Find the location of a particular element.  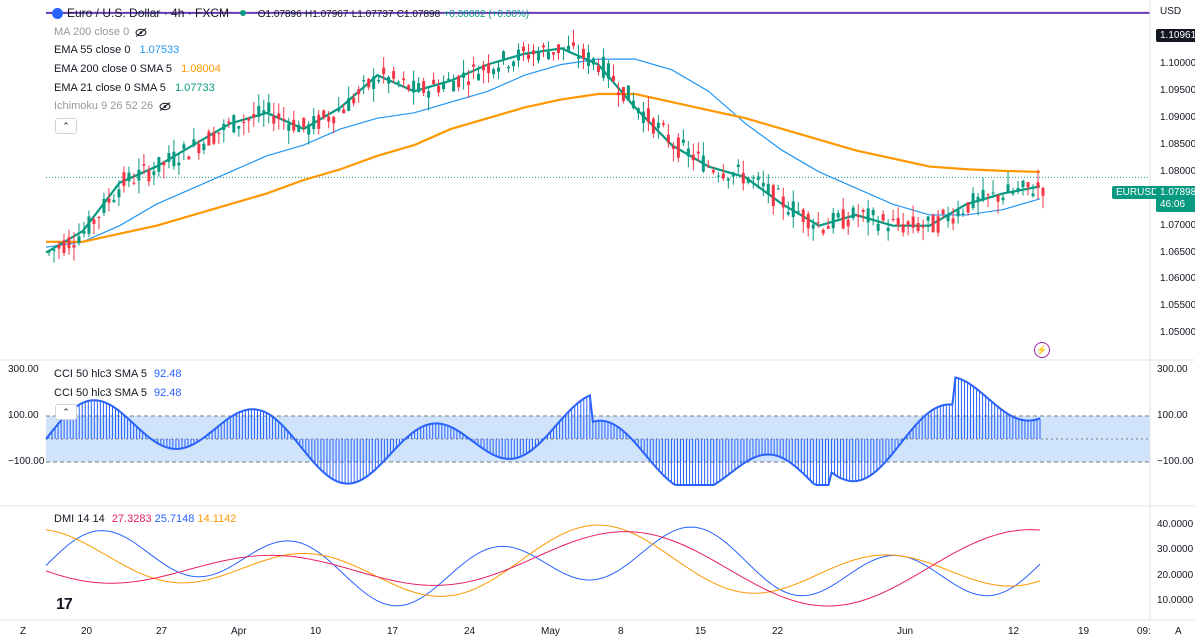

collapse-legend-button: ⌃ is located at coordinates (66, 126).